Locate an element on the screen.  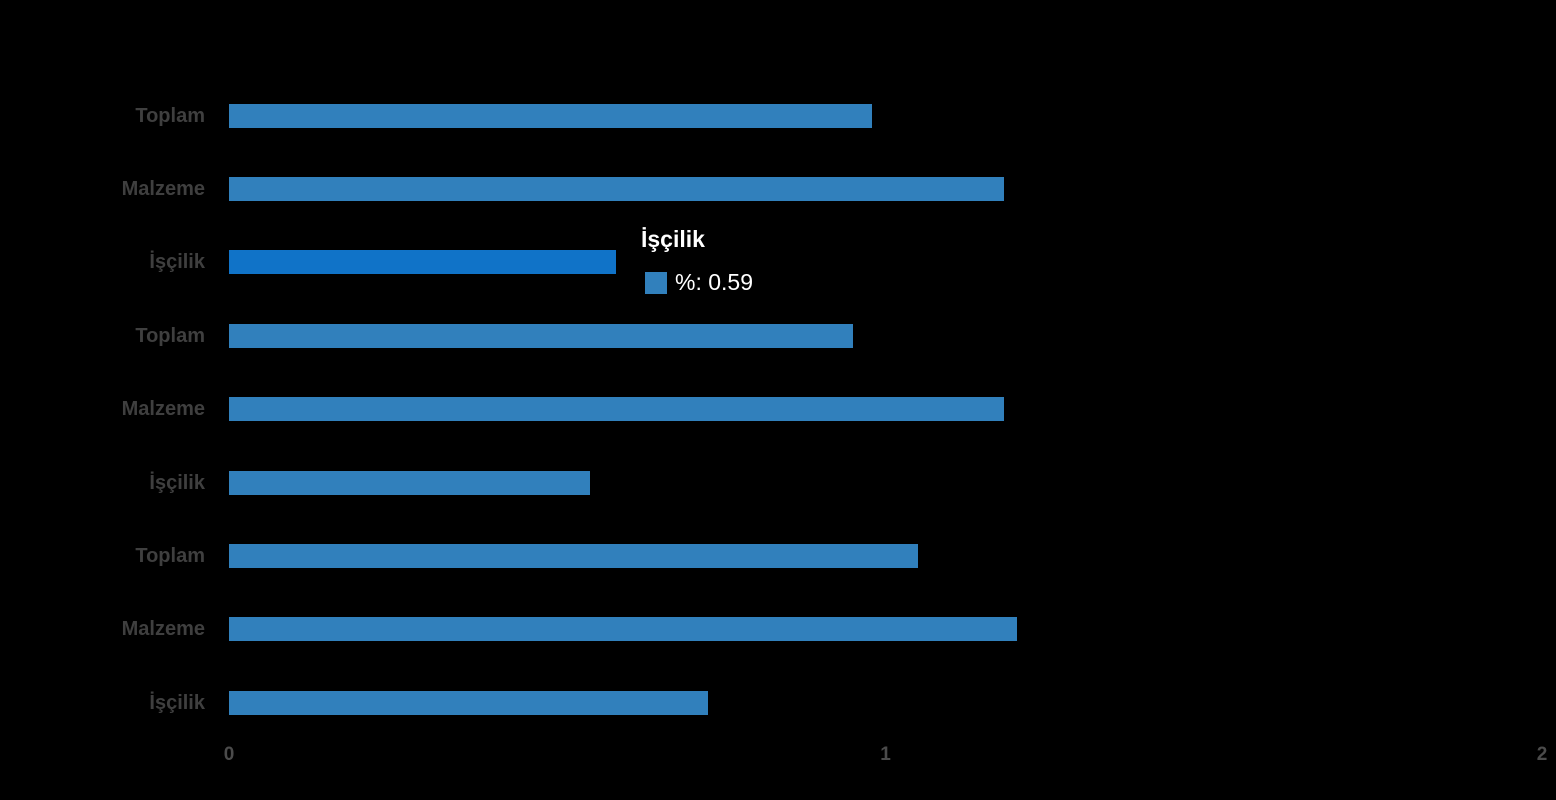
tooltip-title: İşçilik is located at coordinates (673, 239).